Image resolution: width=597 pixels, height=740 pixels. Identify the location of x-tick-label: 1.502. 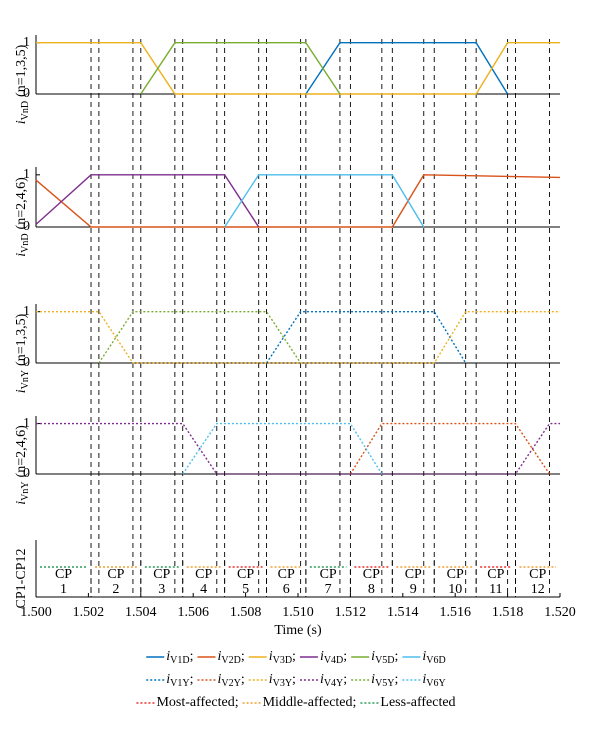
(89, 612).